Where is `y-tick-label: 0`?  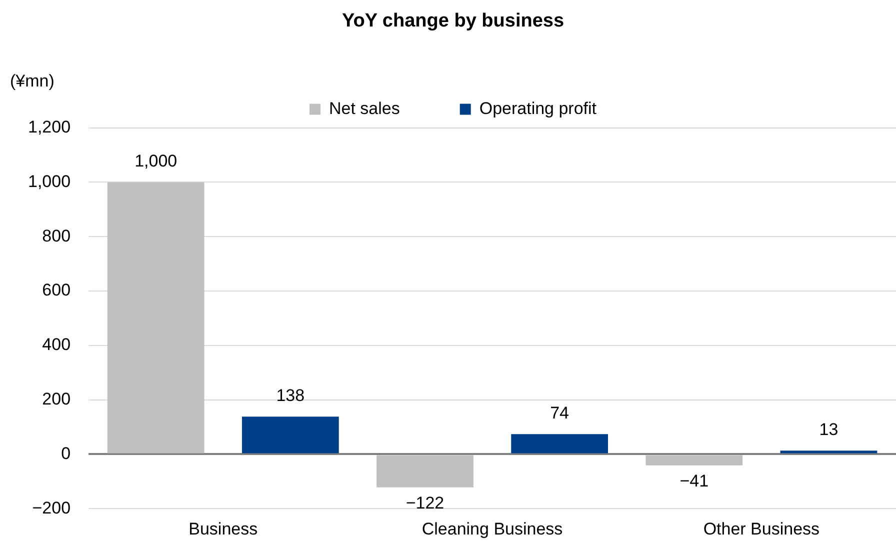
y-tick-label: 0 is located at coordinates (66, 453).